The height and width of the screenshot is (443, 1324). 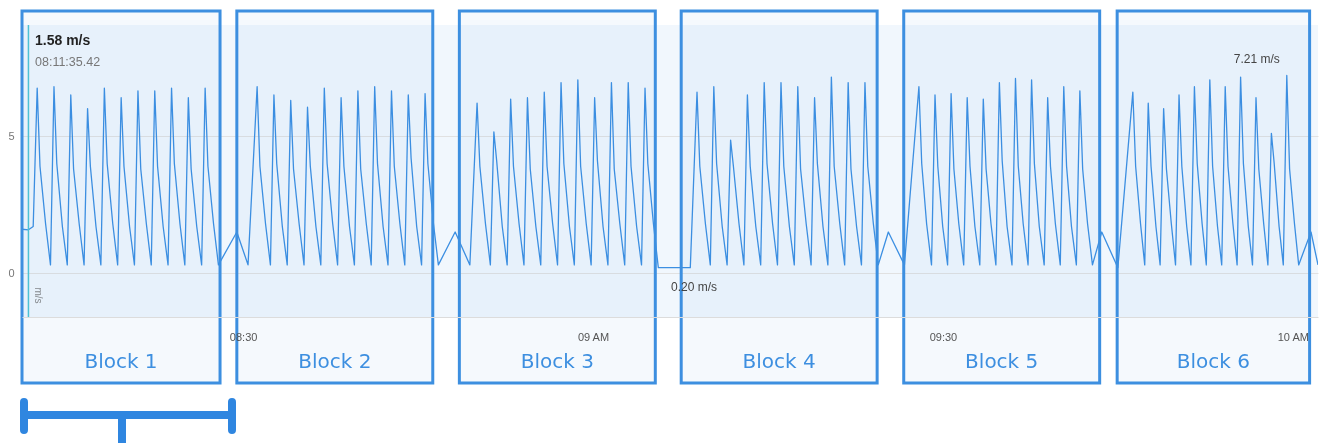 I want to click on annotation: 1.58 m/s, so click(x=63, y=40).